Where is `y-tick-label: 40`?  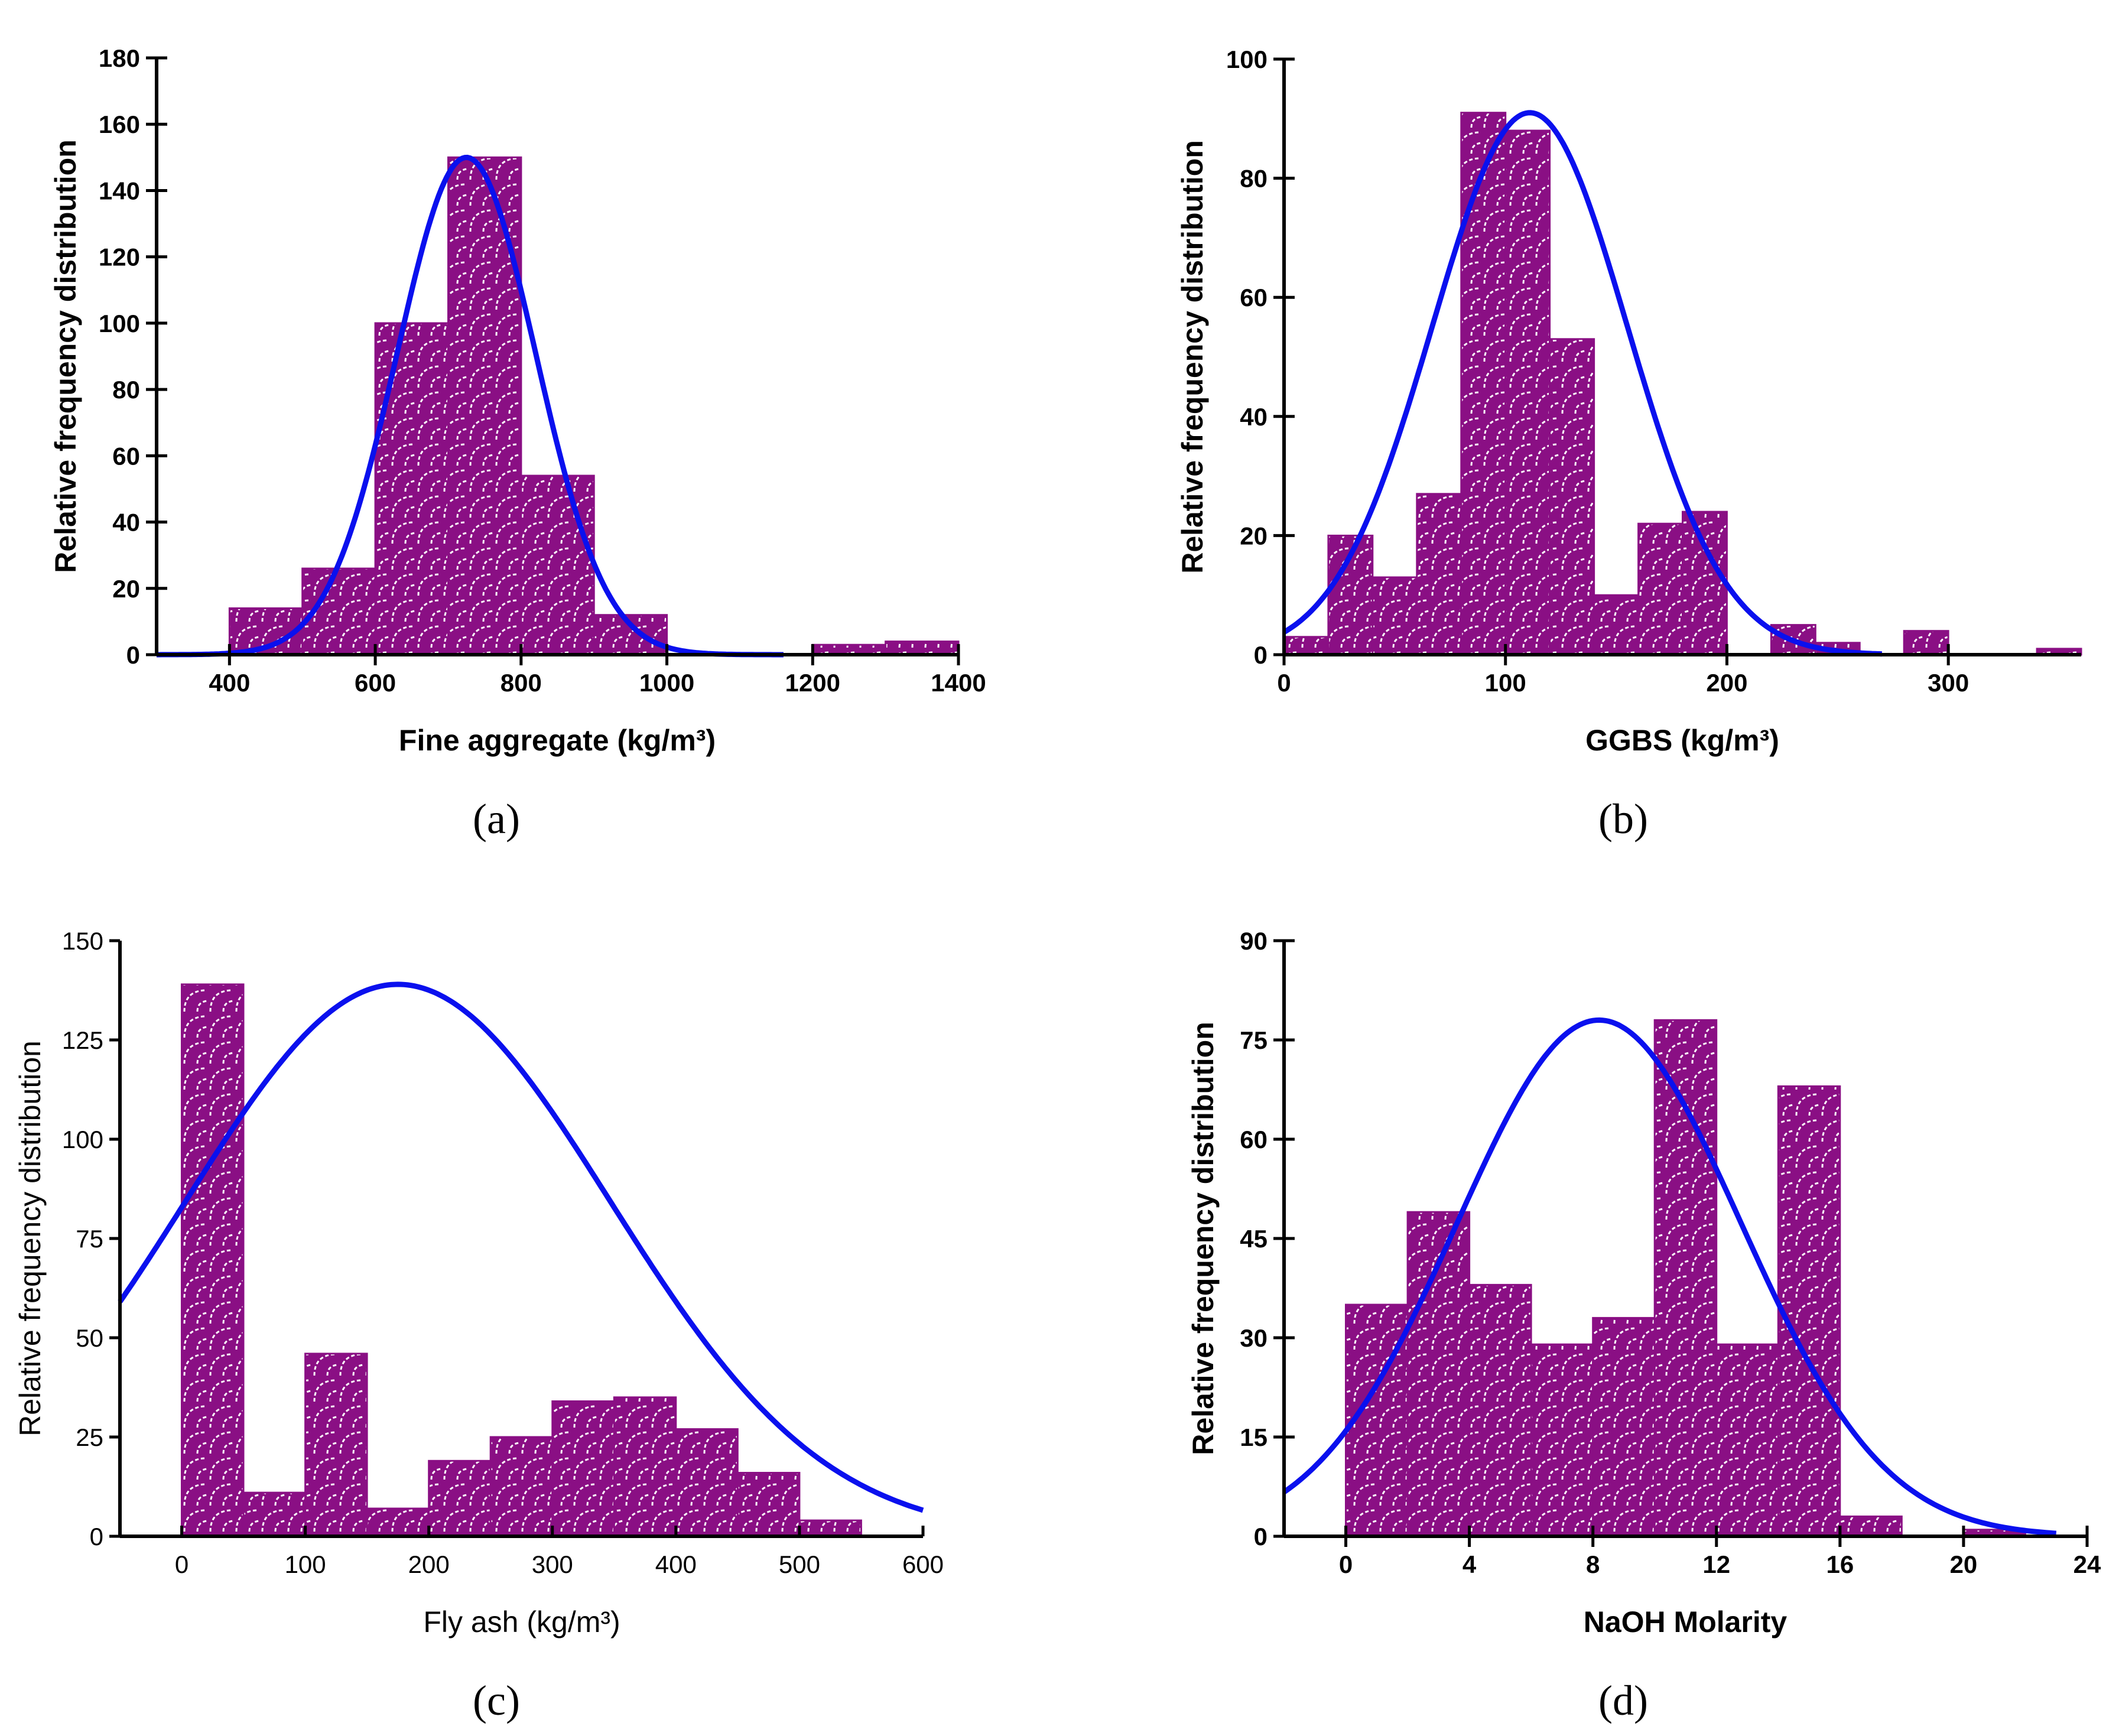
y-tick-label: 40 is located at coordinates (1254, 417).